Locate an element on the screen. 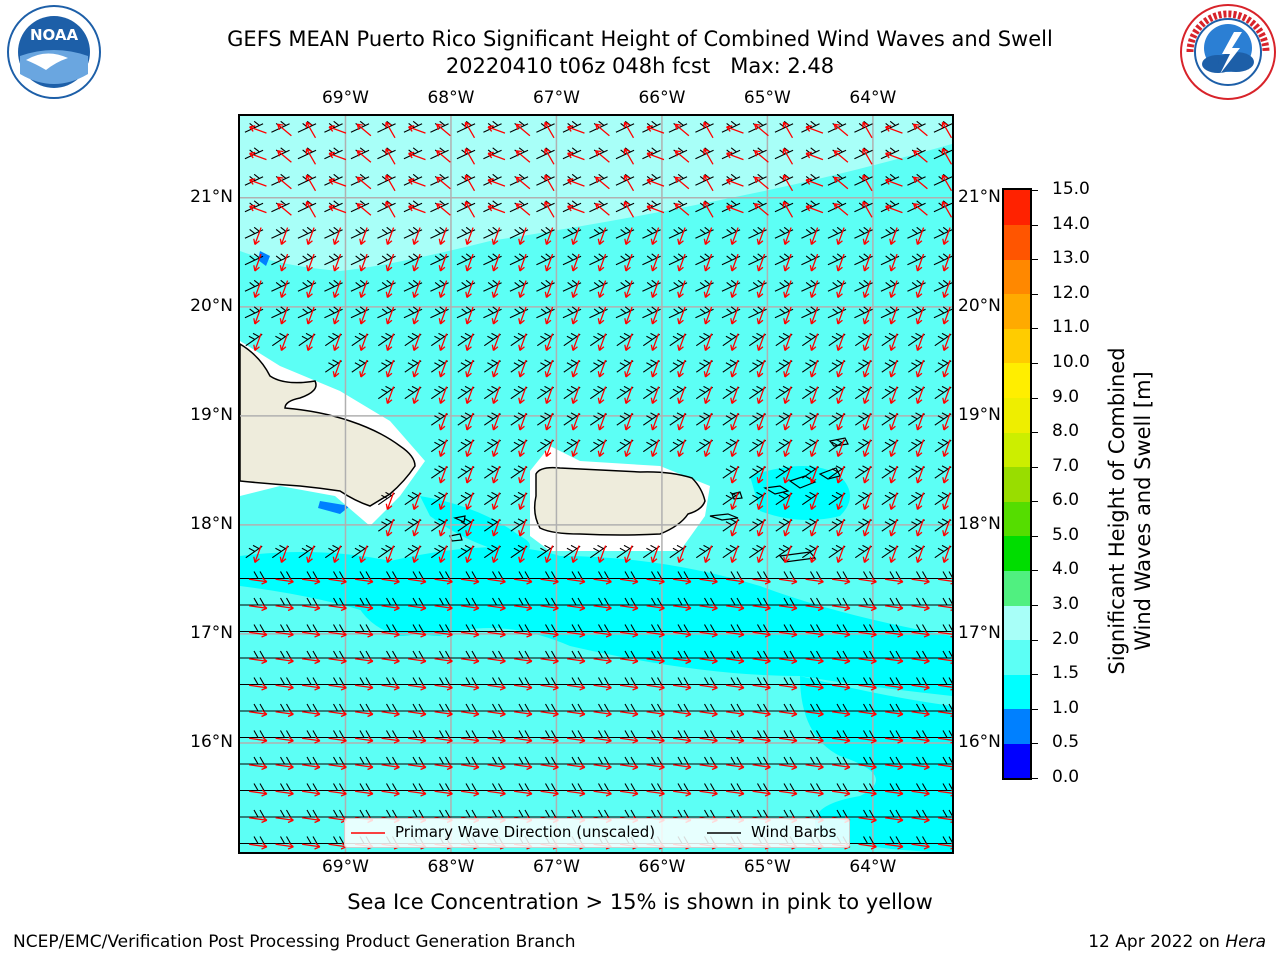 The width and height of the screenshot is (1280, 960). wind-barb is located at coordinates (939, 813).